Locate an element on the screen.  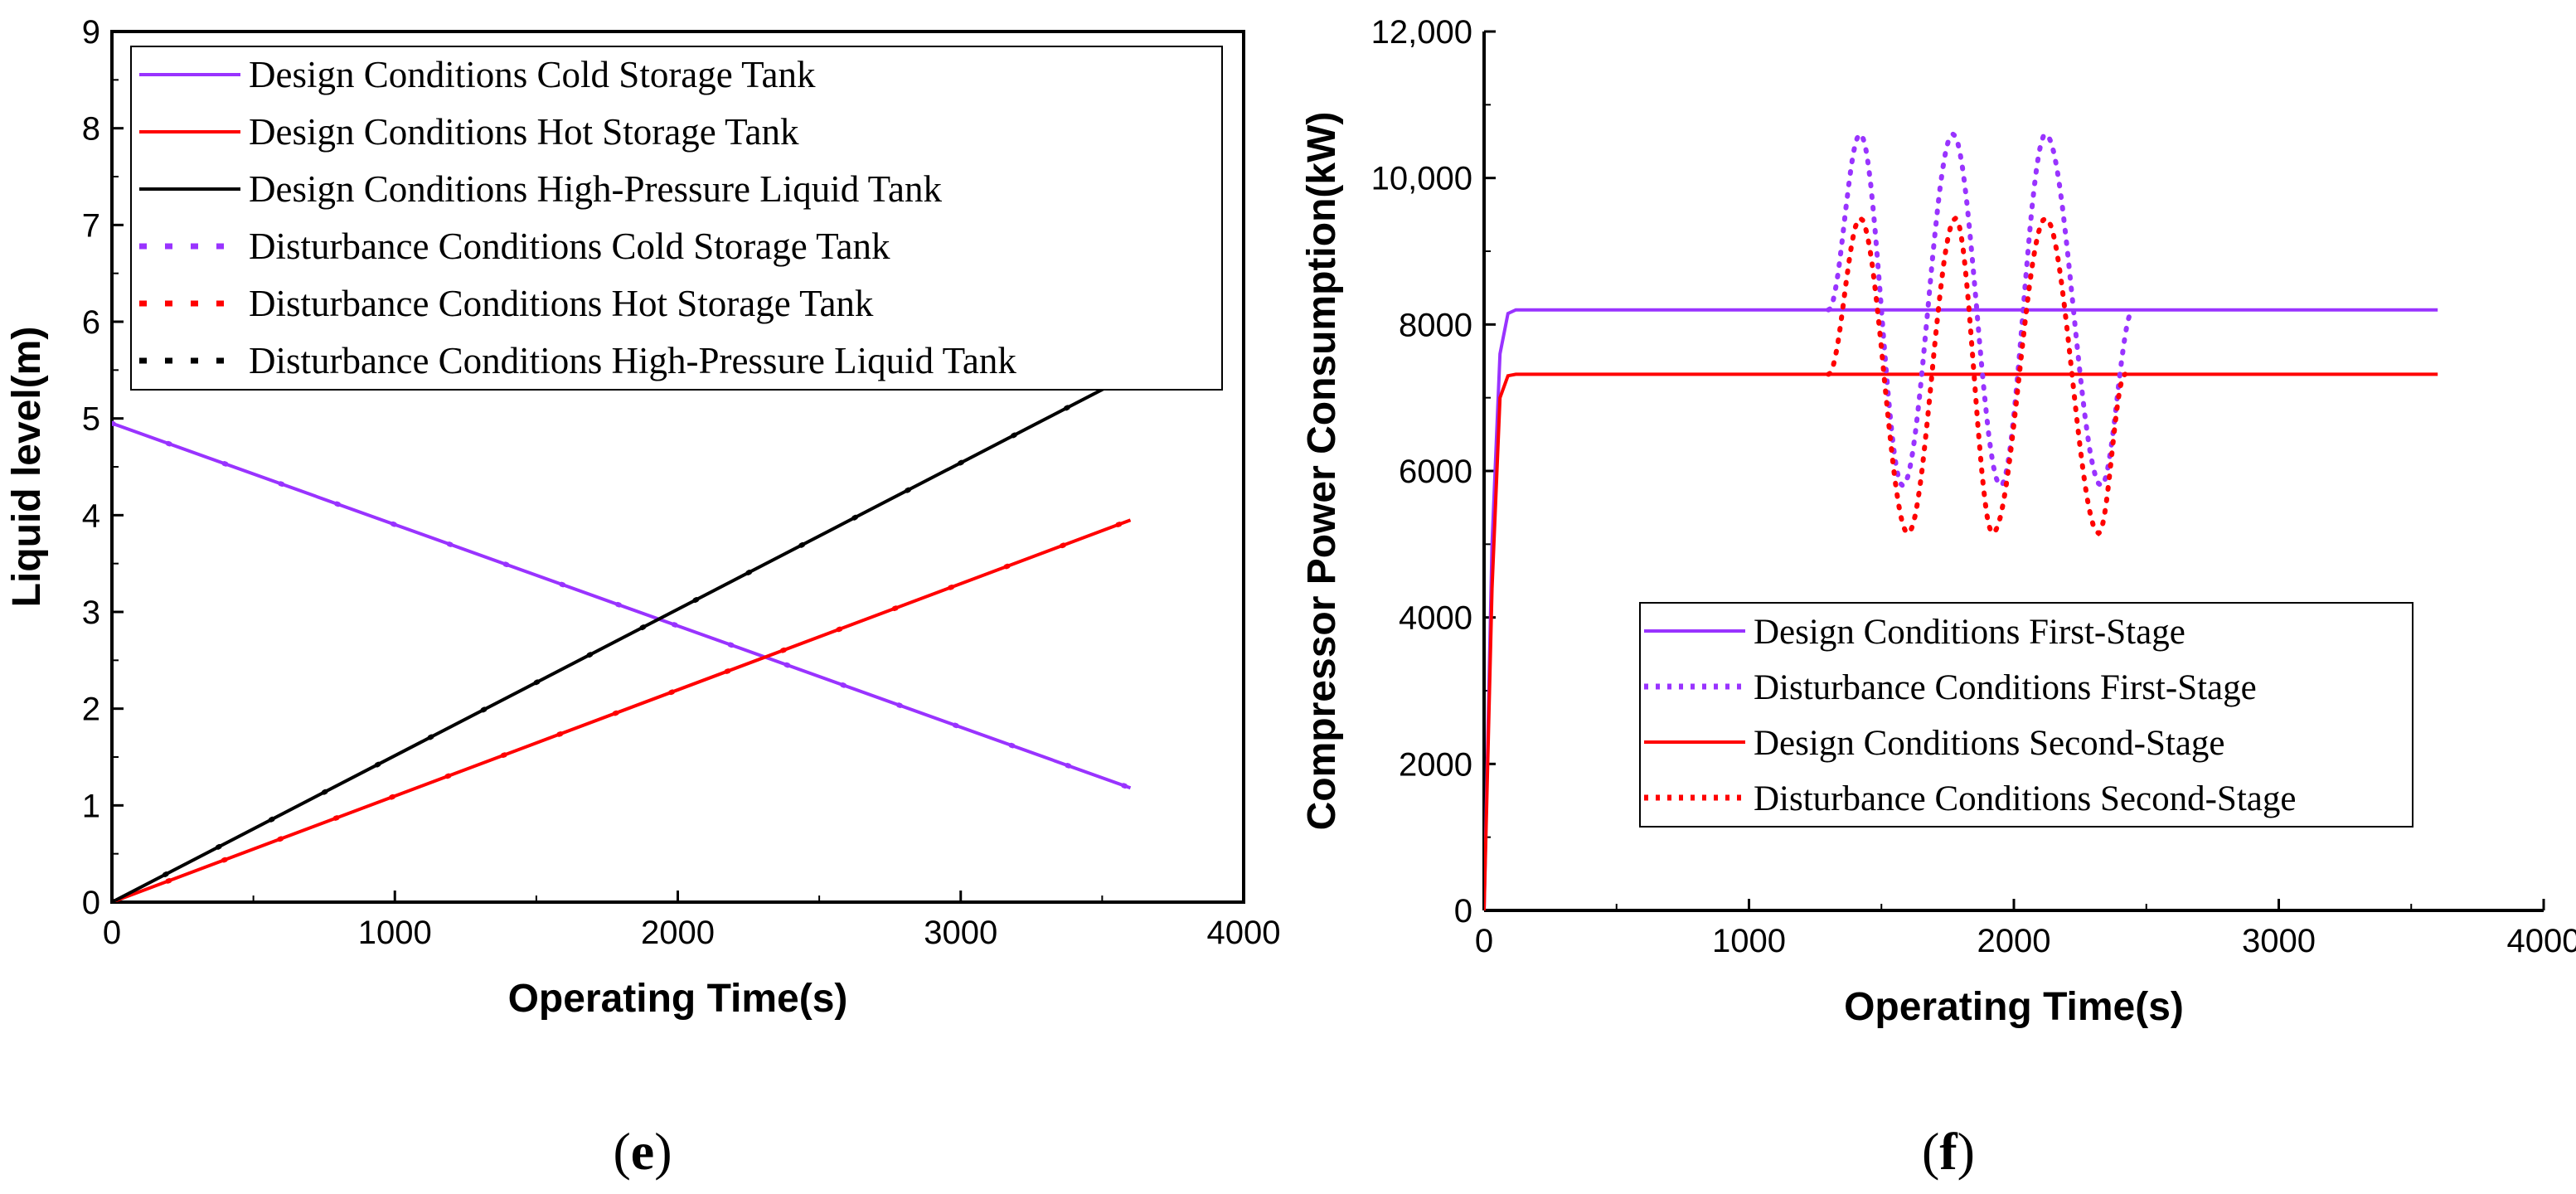
panel-caption-letter: f is located at coordinates (1948, 1151).